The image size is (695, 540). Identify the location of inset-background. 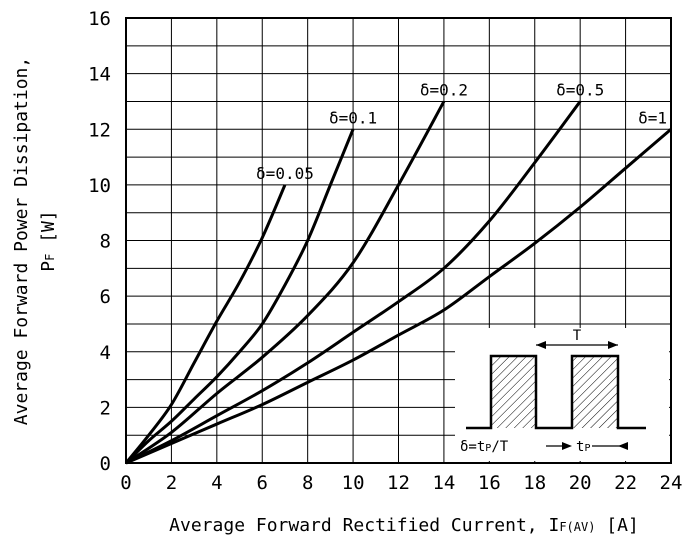
(562, 394).